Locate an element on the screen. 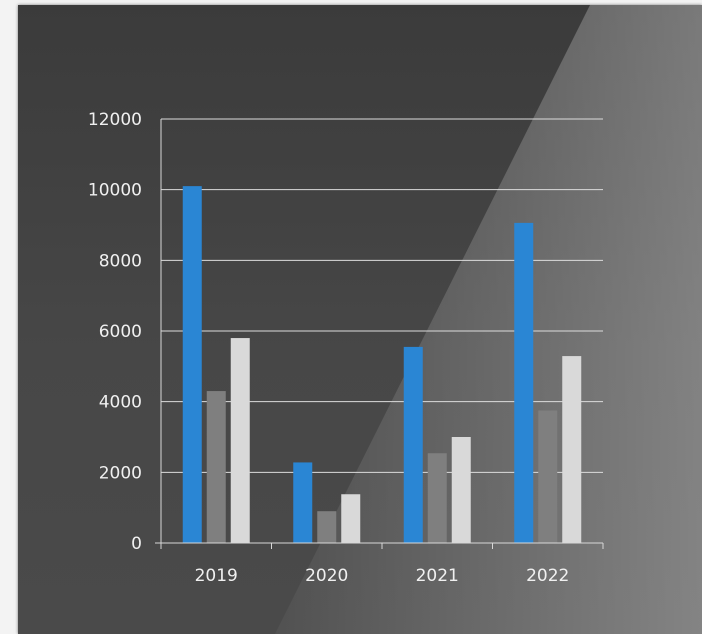  x-tick-label: 2020 is located at coordinates (326, 576).